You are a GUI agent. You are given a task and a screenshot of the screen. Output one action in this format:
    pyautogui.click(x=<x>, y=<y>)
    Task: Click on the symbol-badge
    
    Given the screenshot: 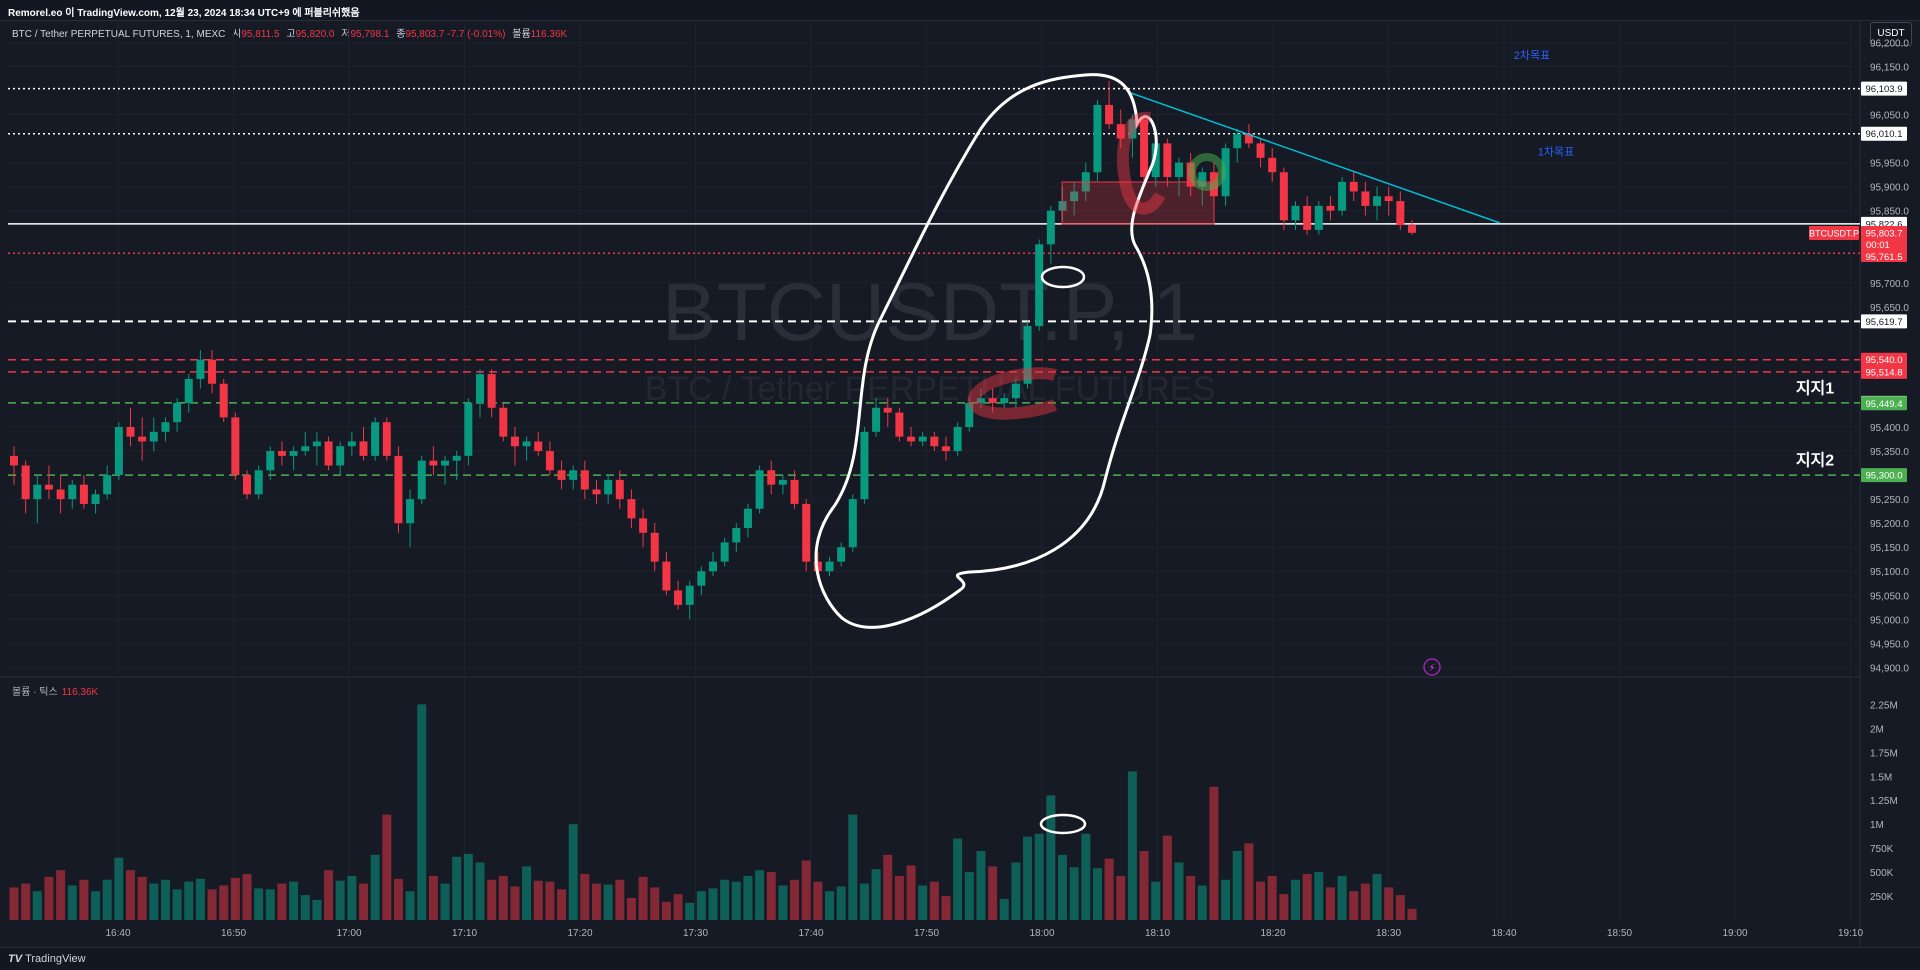 What is the action you would take?
    pyautogui.click(x=1834, y=232)
    